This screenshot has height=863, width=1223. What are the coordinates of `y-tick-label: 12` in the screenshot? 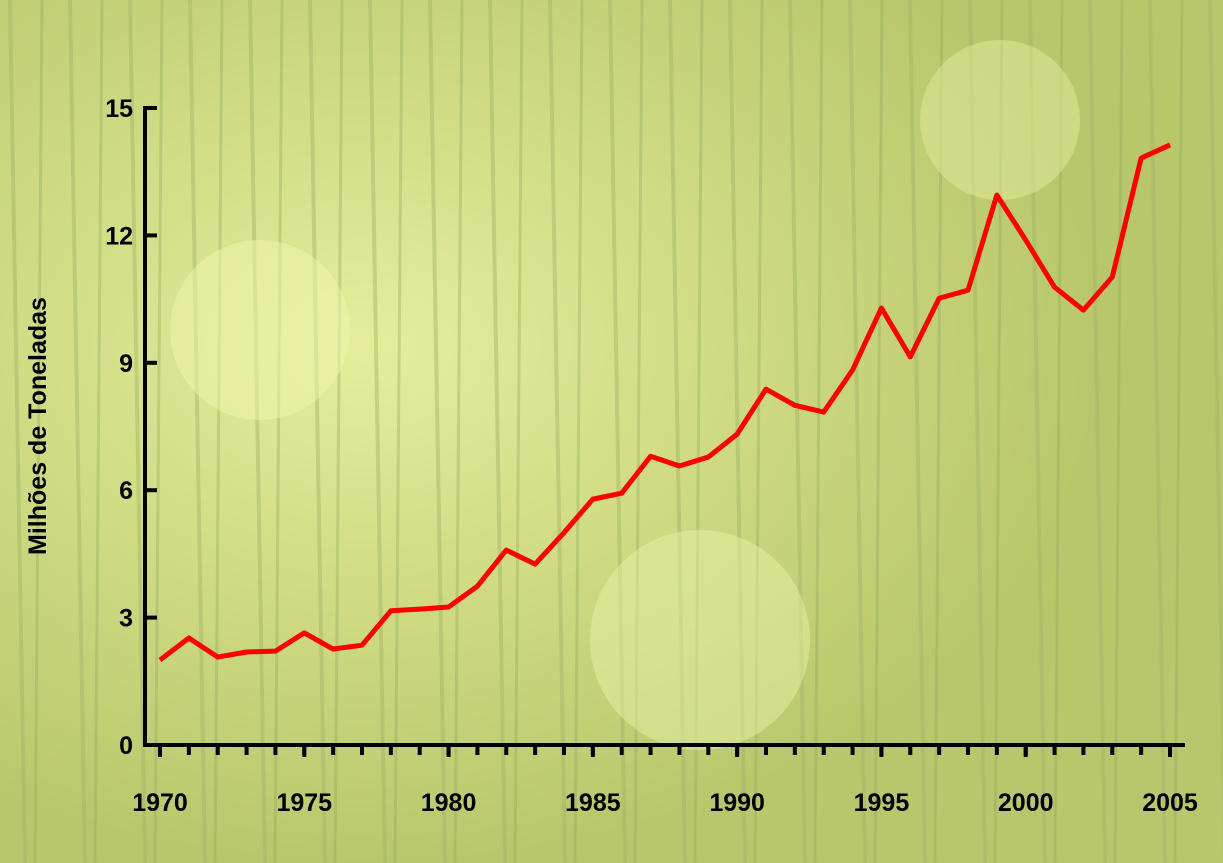 It's located at (119, 236).